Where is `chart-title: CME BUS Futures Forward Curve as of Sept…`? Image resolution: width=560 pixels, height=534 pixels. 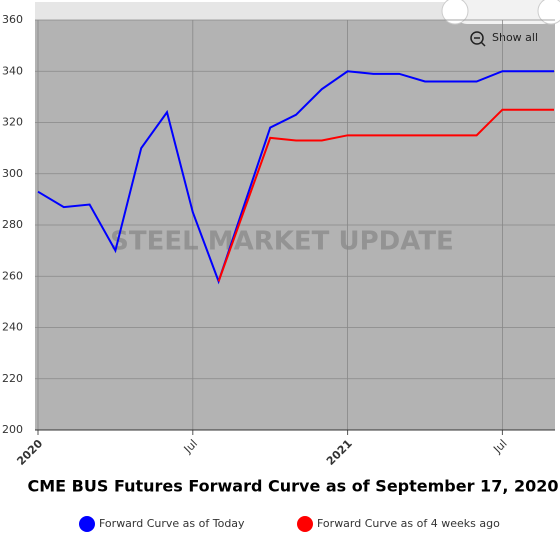
chart-title: CME BUS Futures Forward Curve as of Sept… is located at coordinates (293, 486).